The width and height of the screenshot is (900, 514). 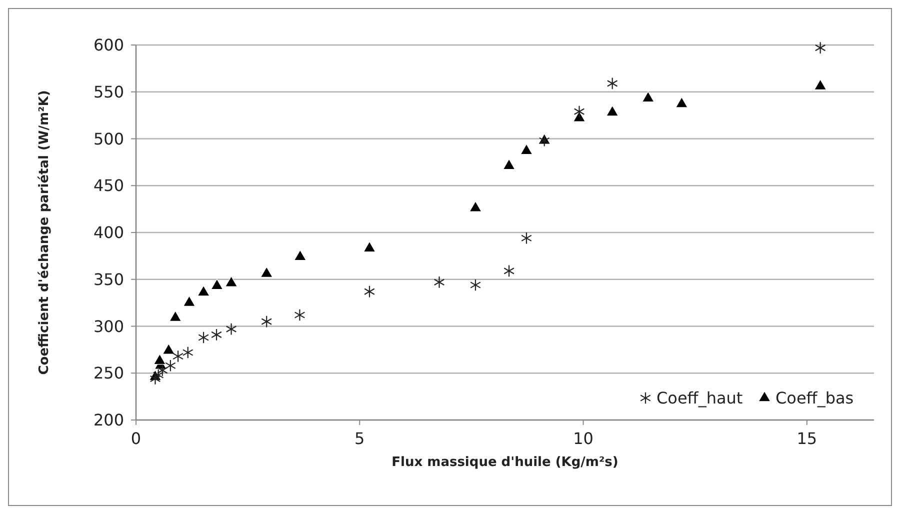 I want to click on x-tick-label: 5, so click(x=359, y=438).